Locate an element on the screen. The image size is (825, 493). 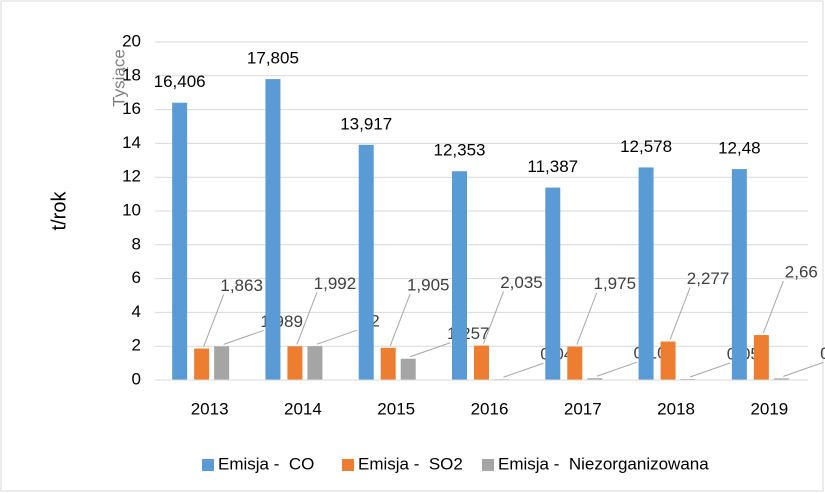
data-label: 1,975 is located at coordinates (615, 283).